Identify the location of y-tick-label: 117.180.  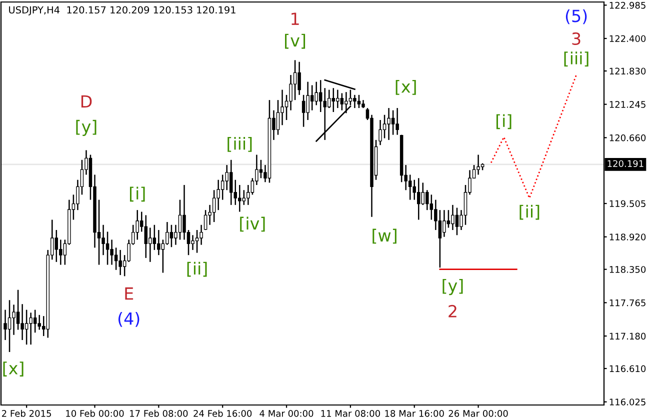
(628, 336).